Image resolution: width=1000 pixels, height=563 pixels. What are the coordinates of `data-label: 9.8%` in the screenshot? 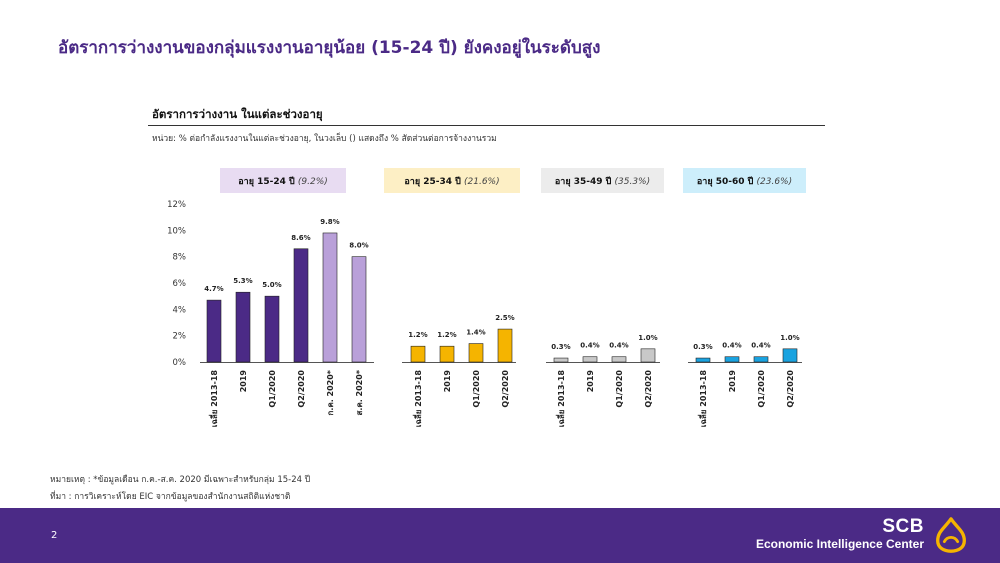 It's located at (329, 222).